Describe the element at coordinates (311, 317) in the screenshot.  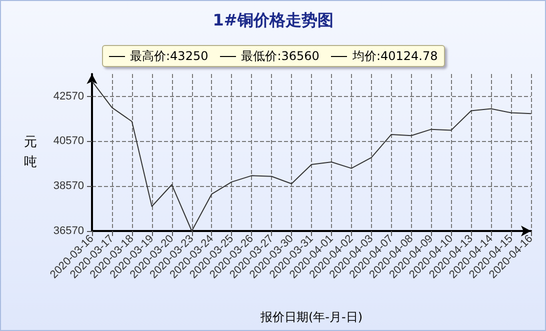
I see `x-axis-title: 报价日期(年-月-日)` at that location.